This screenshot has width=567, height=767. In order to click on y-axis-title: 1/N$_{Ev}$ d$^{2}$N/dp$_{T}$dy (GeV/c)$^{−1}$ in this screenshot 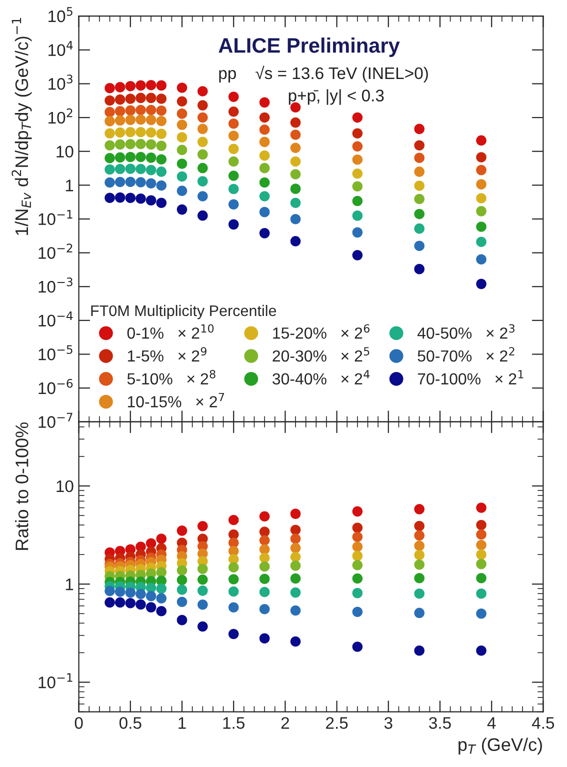, I will do `click(22, 127)`.